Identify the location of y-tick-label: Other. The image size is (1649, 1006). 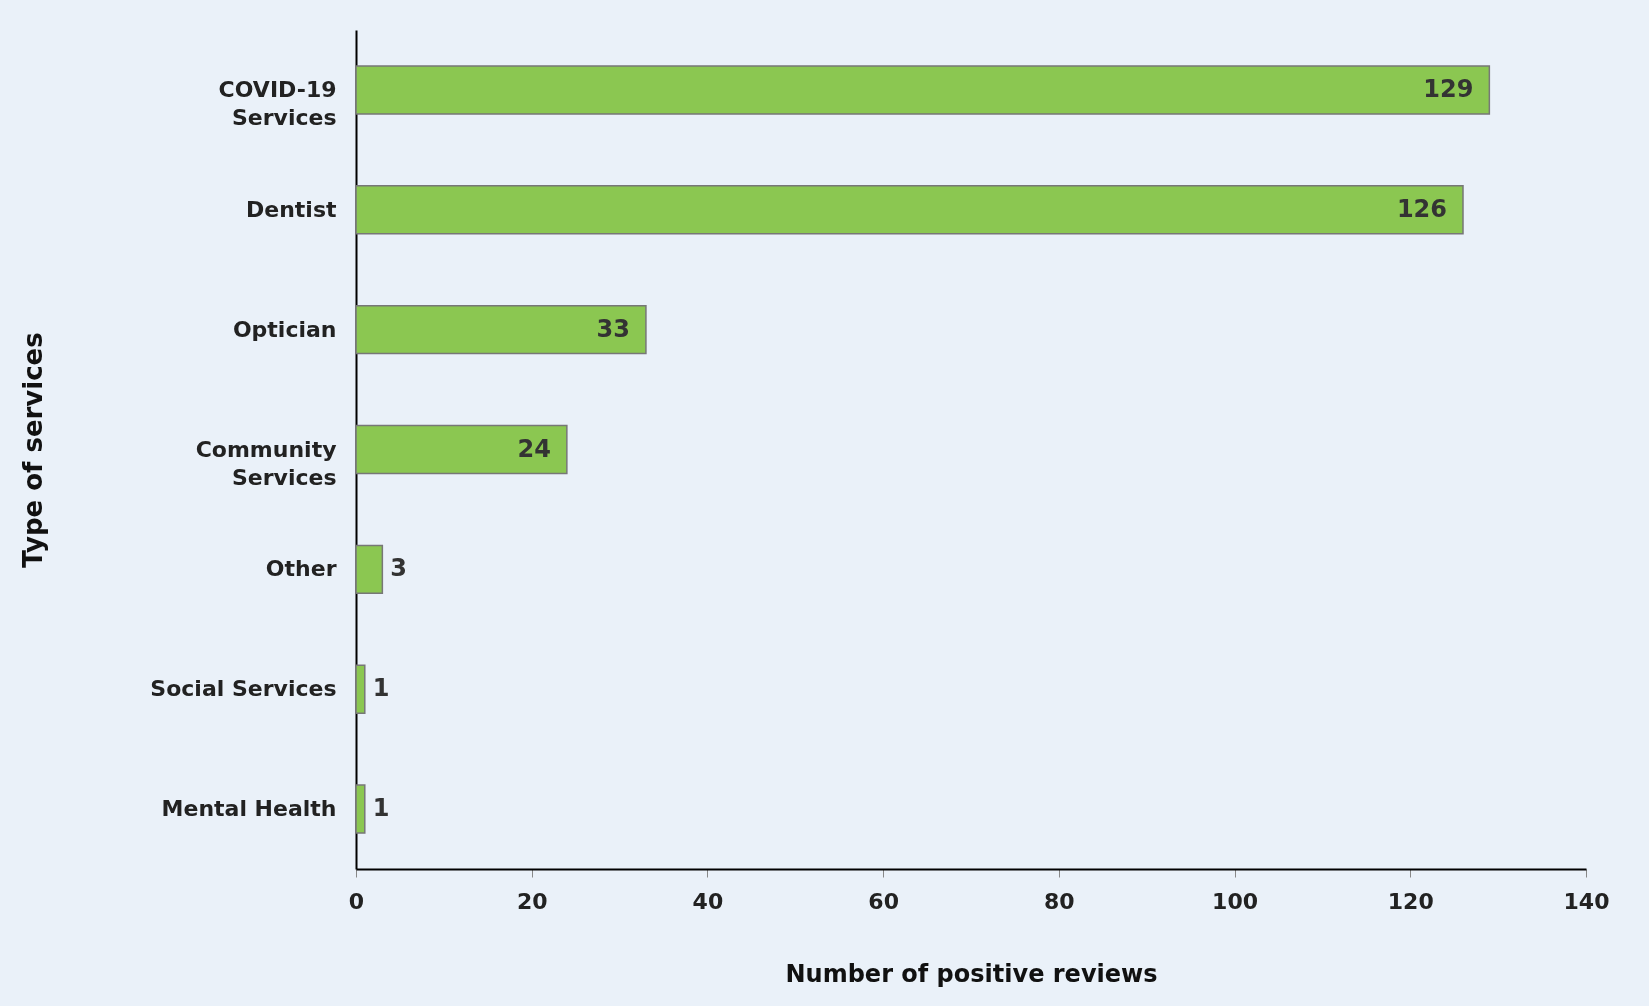
(301, 569).